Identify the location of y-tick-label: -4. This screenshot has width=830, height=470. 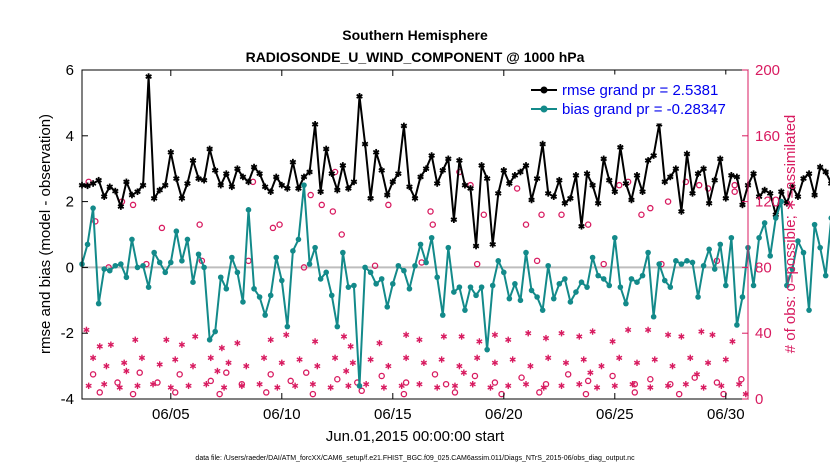
(67, 399).